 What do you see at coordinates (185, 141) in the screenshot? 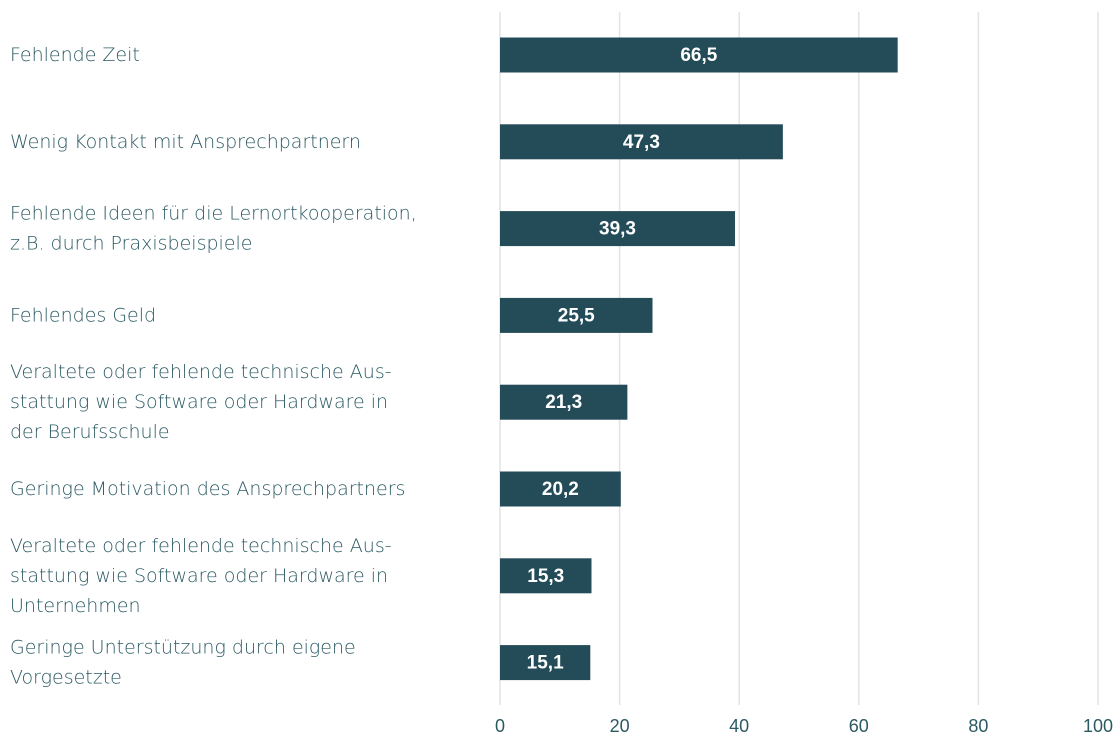
I see `category-label: Wenig Kontakt mit Ansprechpartnern` at bounding box center [185, 141].